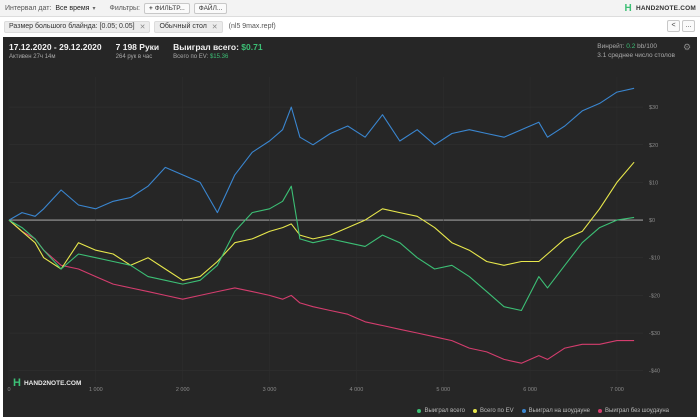 This screenshot has width=700, height=420. Describe the element at coordinates (28, 8) in the screenshot. I see `date-range-label: Интервал дат:` at that location.